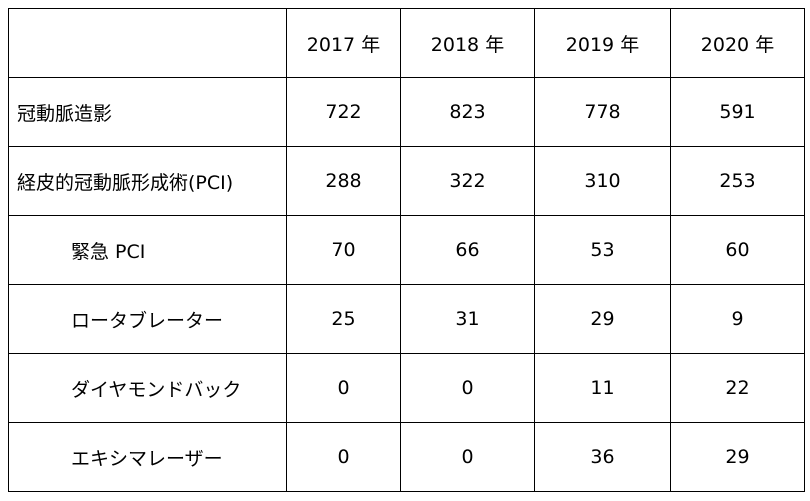 This screenshot has width=810, height=501. I want to click on row-label: エキシマレーザー, so click(147, 457).